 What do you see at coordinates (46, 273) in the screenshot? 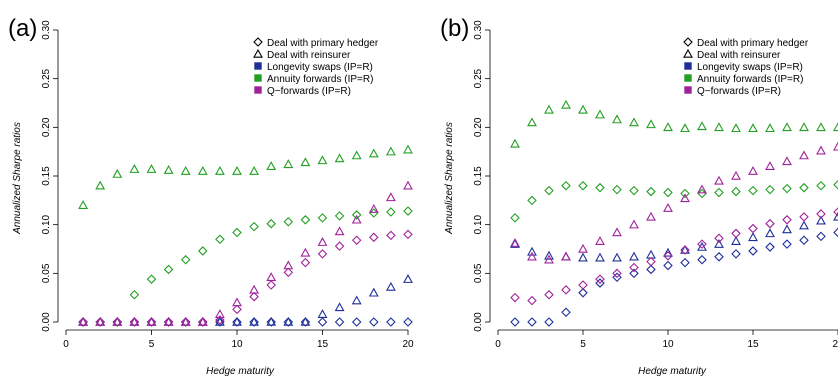
I see `y-tick-label: 0.05` at bounding box center [46, 273].